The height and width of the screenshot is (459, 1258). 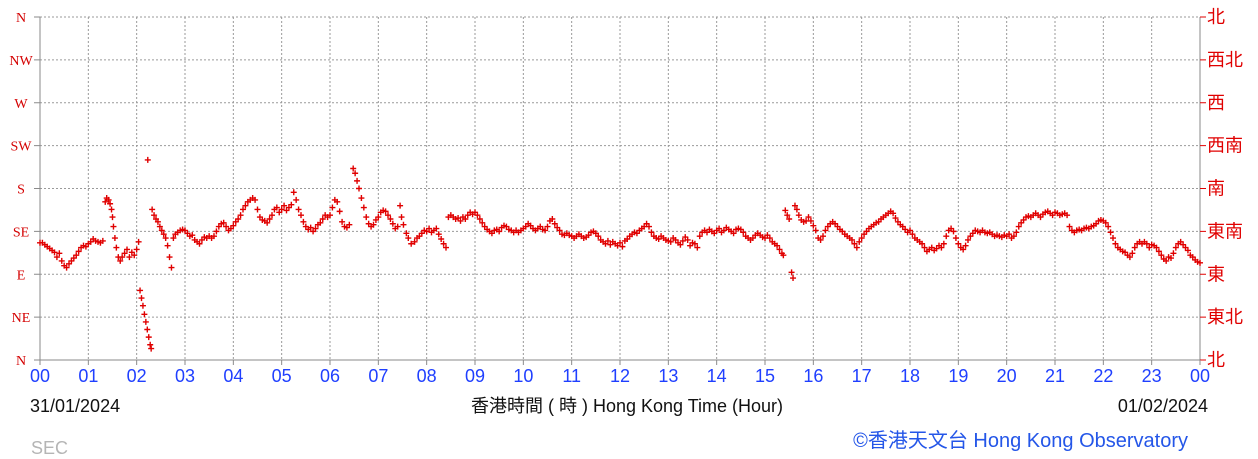 What do you see at coordinates (1152, 376) in the screenshot?
I see `x-tick-label: 23` at bounding box center [1152, 376].